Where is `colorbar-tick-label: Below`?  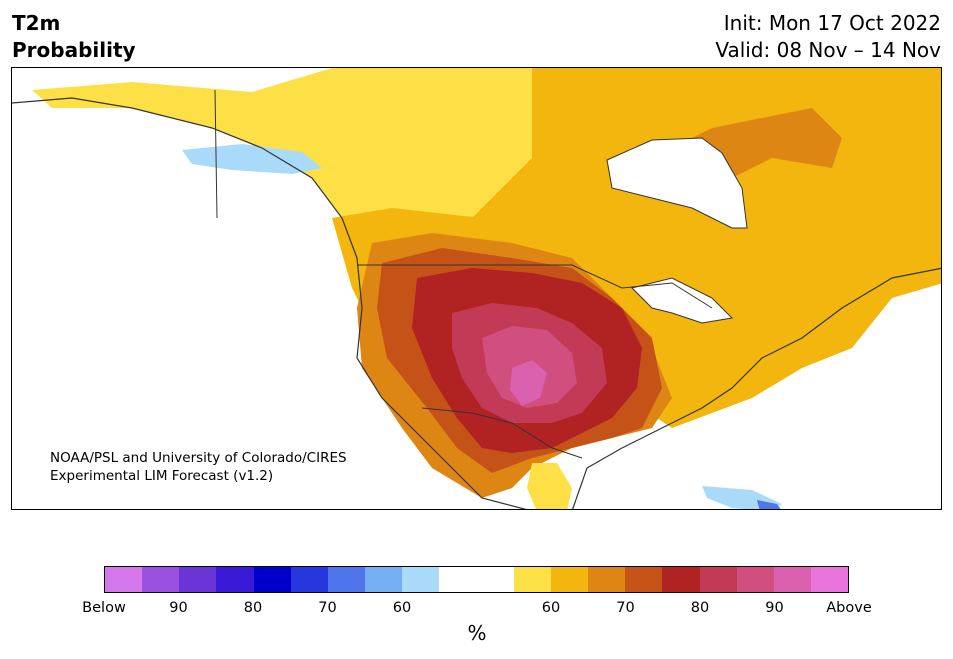
colorbar-tick-label: Below is located at coordinates (104, 608).